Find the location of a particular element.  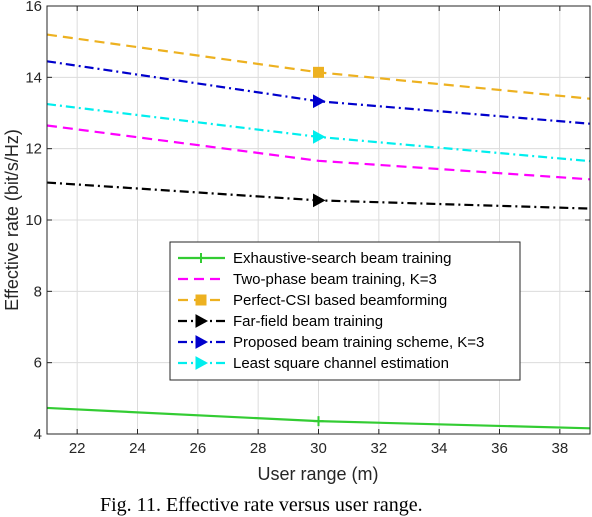

legend-label: Two-phase beam training, K=3 is located at coordinates (335, 279).